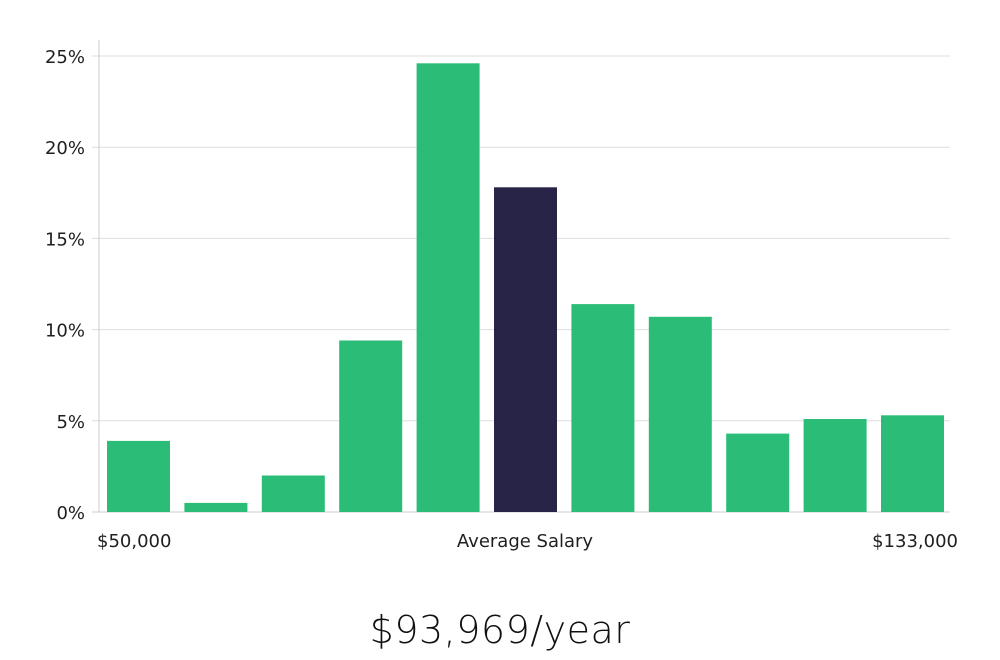 Image resolution: width=1000 pixels, height=660 pixels. What do you see at coordinates (525, 350) in the screenshot?
I see `bar-highlight` at bounding box center [525, 350].